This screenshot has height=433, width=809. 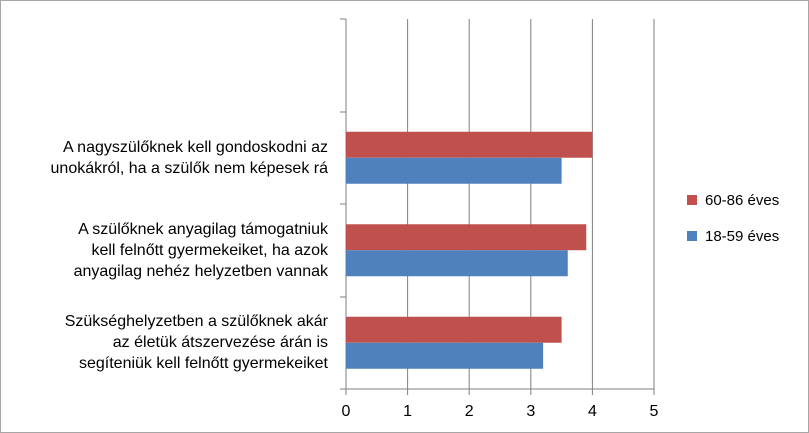 I want to click on legend-item-2: 18-59 éves, so click(x=733, y=236).